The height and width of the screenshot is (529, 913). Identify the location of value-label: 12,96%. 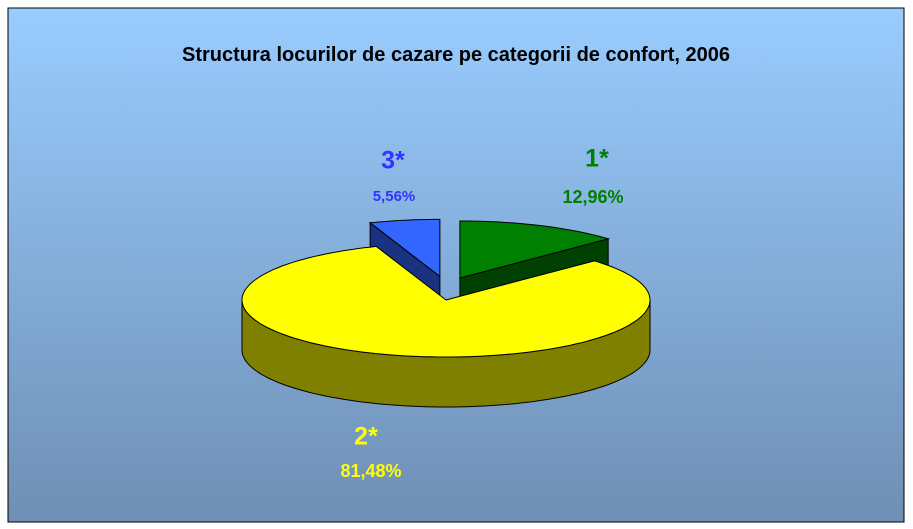
(592, 197).